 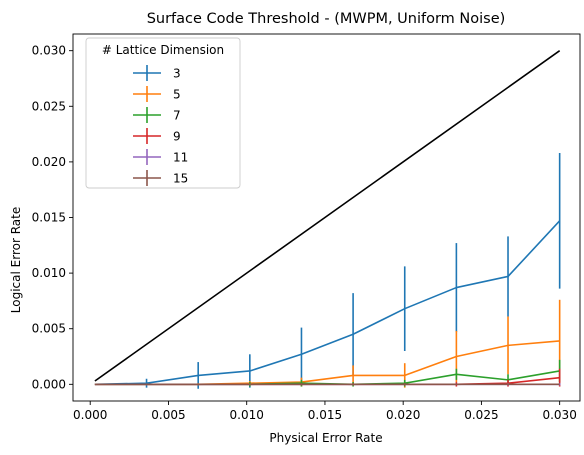 What do you see at coordinates (177, 74) in the screenshot?
I see `legend-label-3: 3` at bounding box center [177, 74].